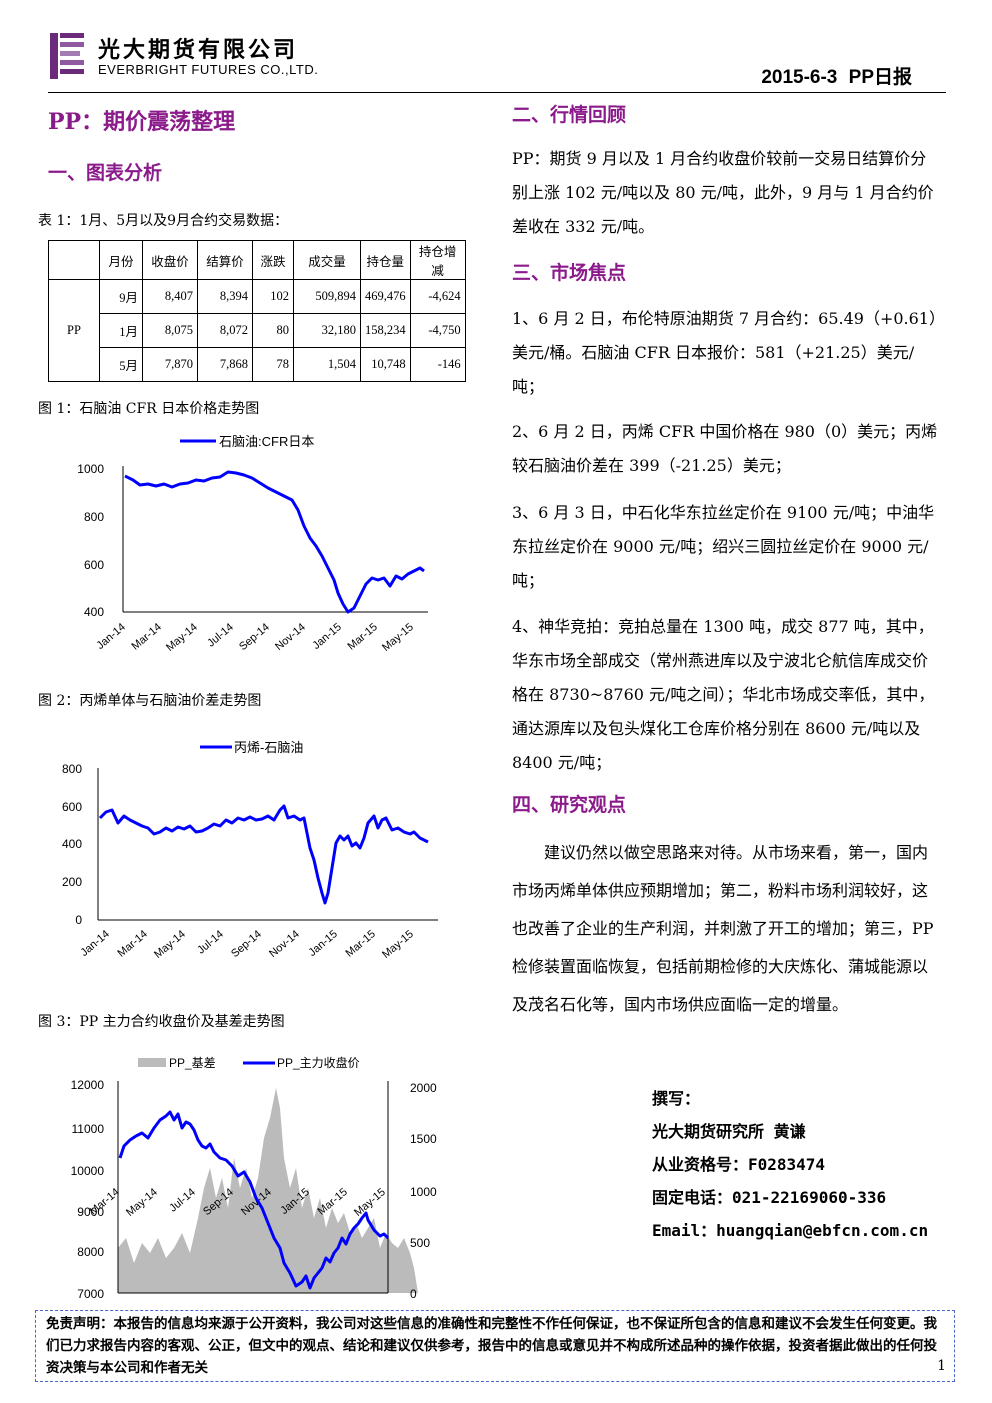 The width and height of the screenshot is (992, 1403). I want to click on fig2-caption: 图 2：丙烯单体与石脑油价差走势图, so click(150, 701).